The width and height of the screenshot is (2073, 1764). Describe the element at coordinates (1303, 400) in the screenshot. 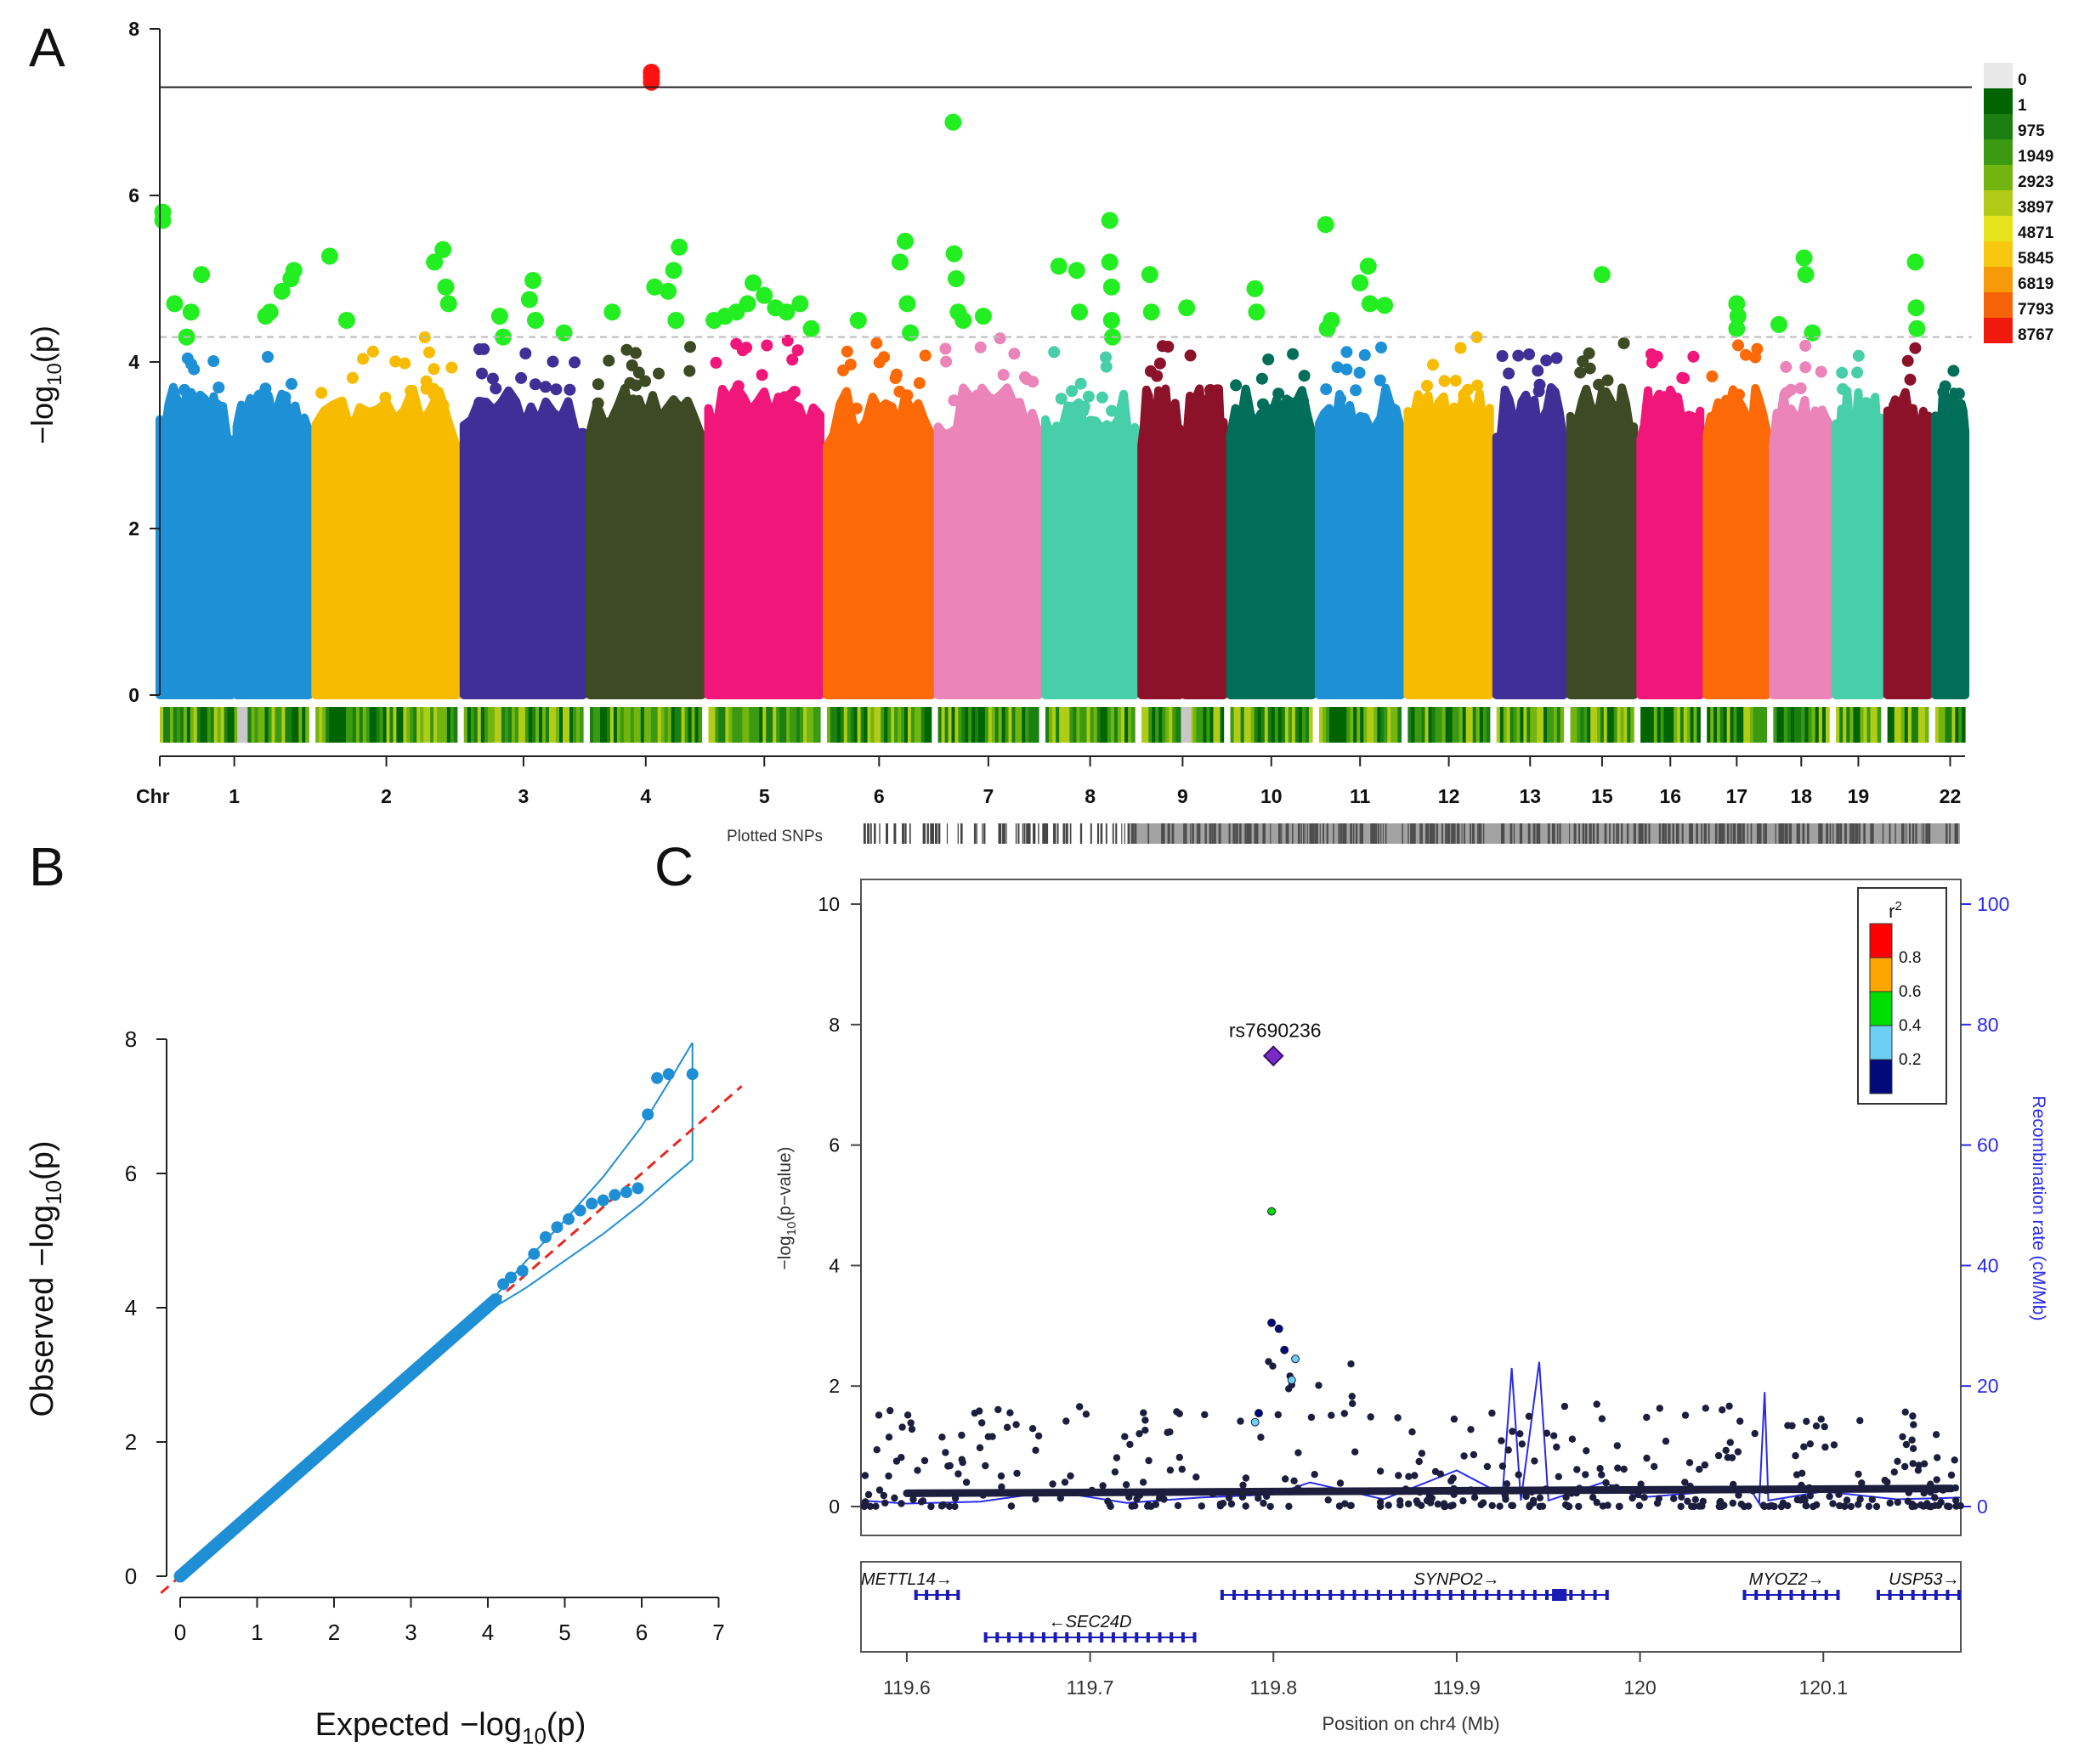

I see `chr-10-snp` at that location.